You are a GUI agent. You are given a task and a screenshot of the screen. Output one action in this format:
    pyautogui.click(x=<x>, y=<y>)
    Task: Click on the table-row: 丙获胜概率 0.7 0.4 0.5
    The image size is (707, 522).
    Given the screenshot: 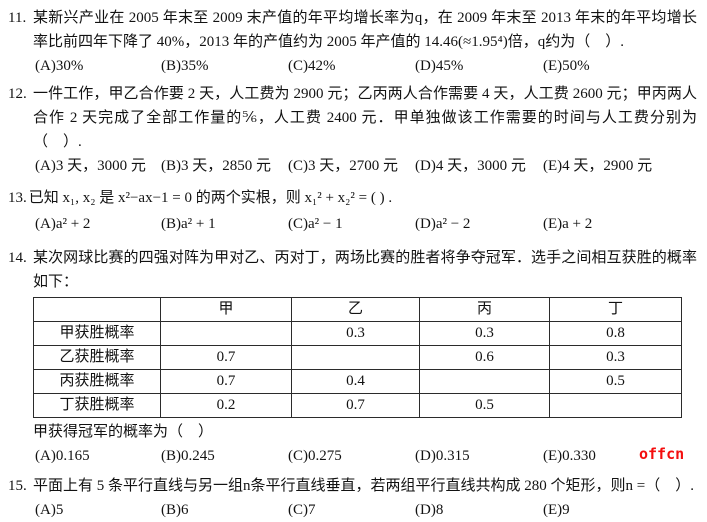 What is the action you would take?
    pyautogui.click(x=357, y=381)
    